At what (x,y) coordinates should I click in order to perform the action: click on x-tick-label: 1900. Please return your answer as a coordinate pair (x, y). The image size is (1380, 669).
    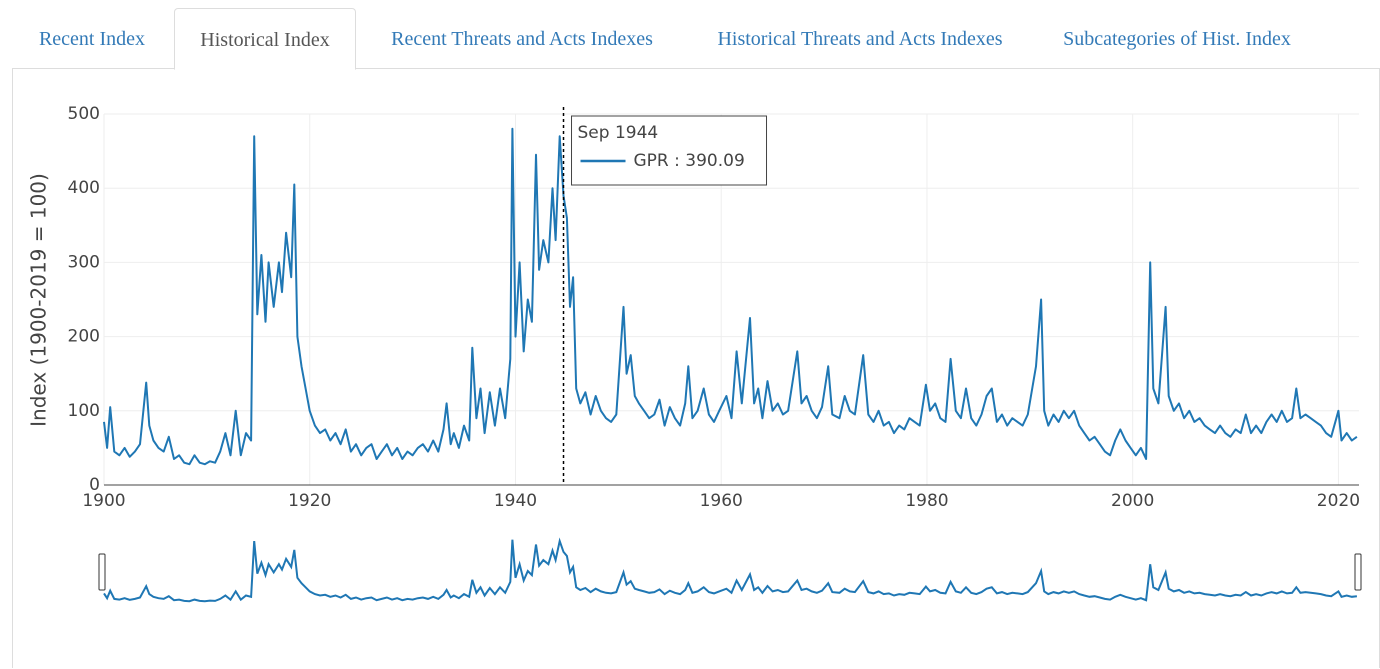
    Looking at the image, I should click on (103, 501).